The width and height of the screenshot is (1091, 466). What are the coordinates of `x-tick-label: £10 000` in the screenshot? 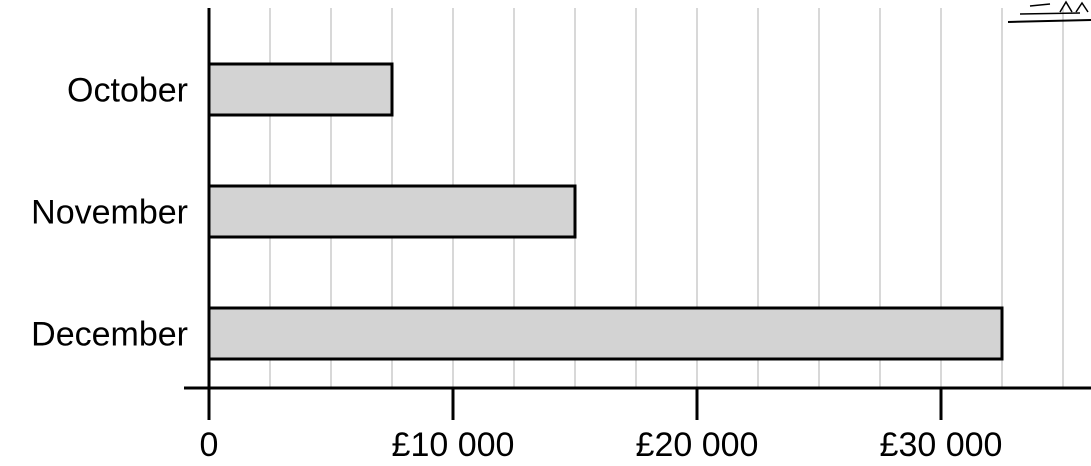 It's located at (453, 445).